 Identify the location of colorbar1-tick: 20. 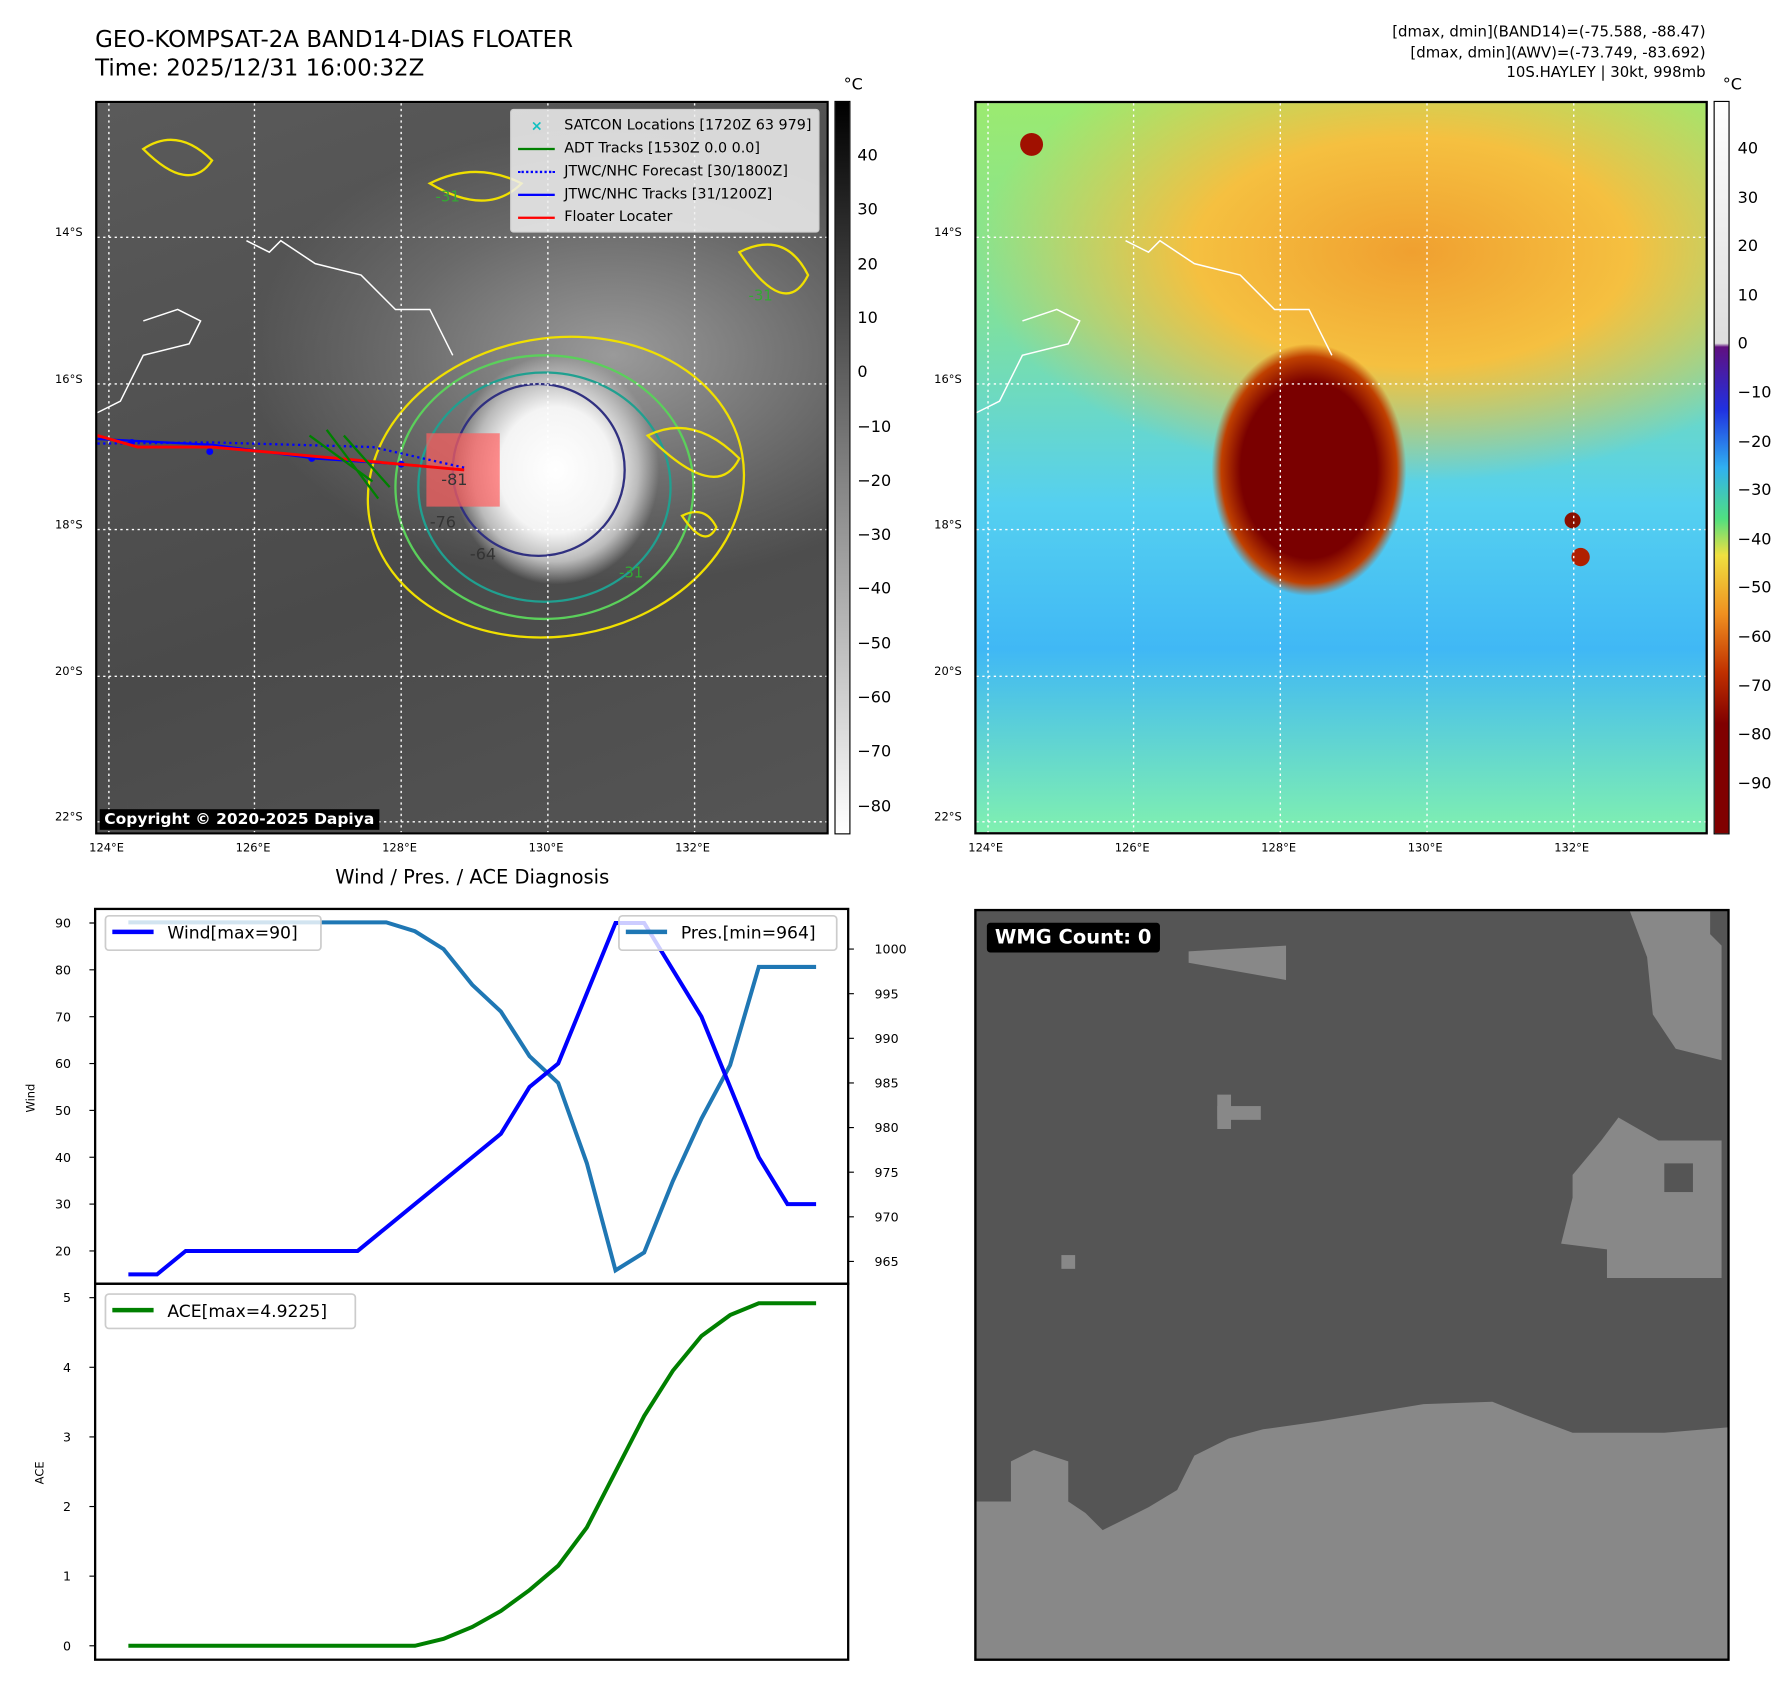
(867, 264).